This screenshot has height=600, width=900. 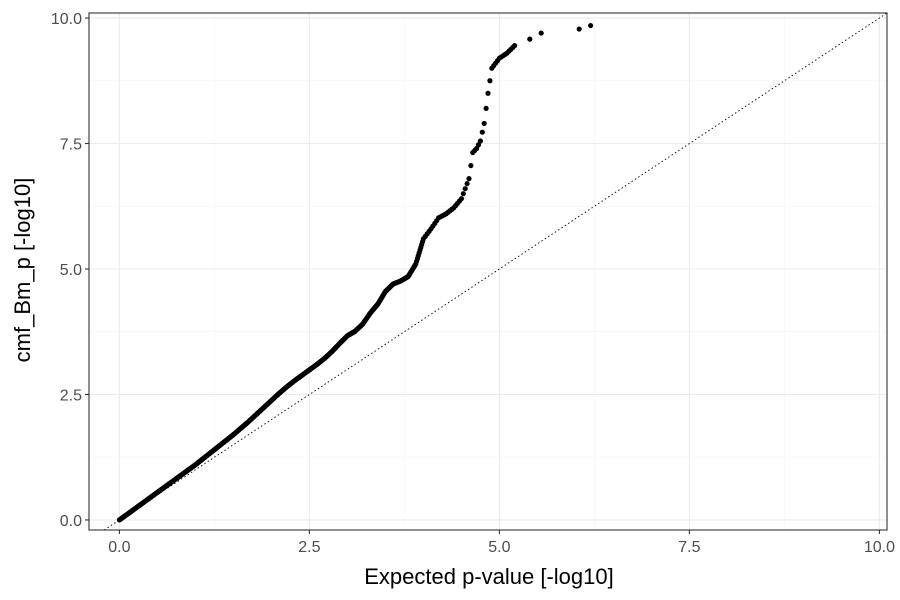 What do you see at coordinates (119, 547) in the screenshot?
I see `x-tick-label: 0.0` at bounding box center [119, 547].